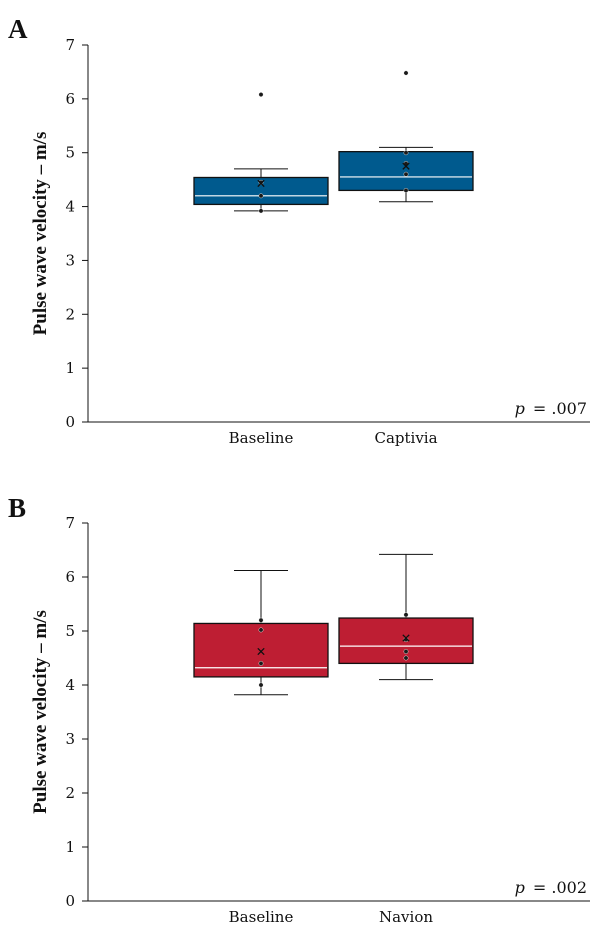 This screenshot has width=592, height=926. What do you see at coordinates (560, 408) in the screenshot?
I see `p-value: = .007` at bounding box center [560, 408].